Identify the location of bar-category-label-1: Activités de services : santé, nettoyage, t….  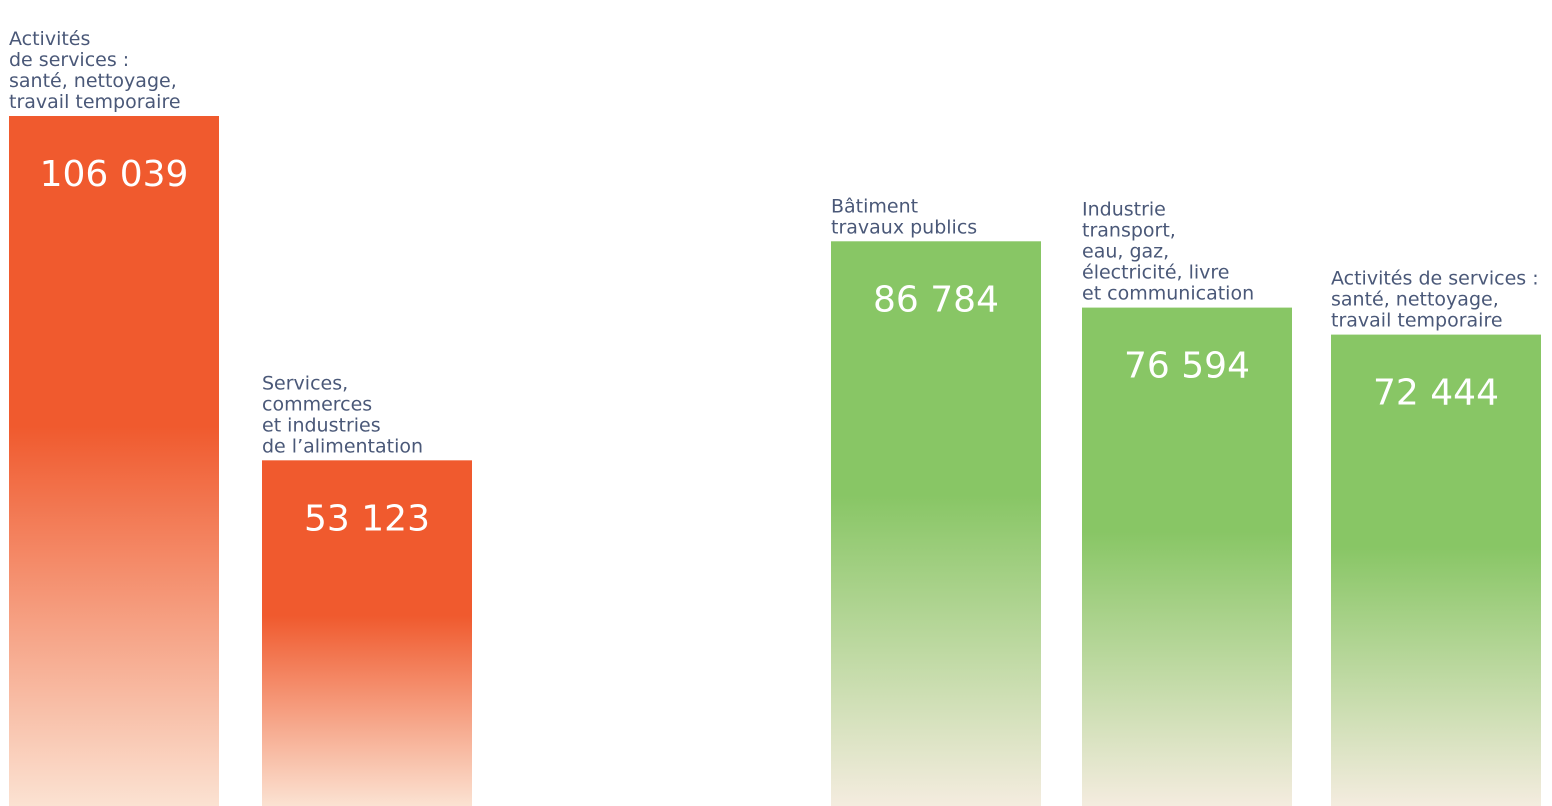
(95, 70).